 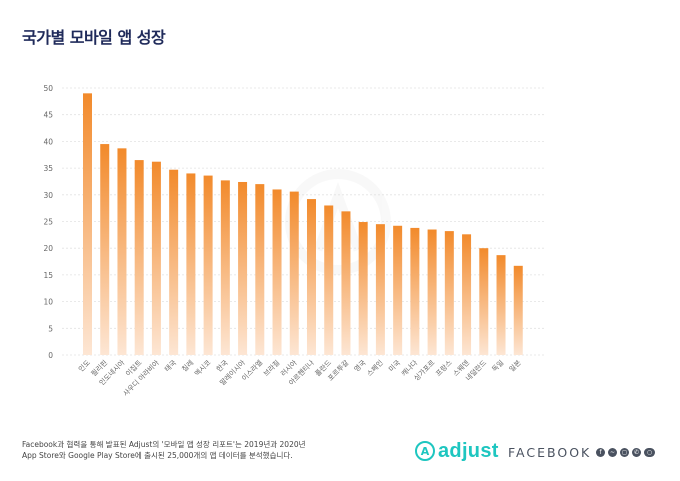 I want to click on x-tick-label: 칠레, so click(x=187, y=365).